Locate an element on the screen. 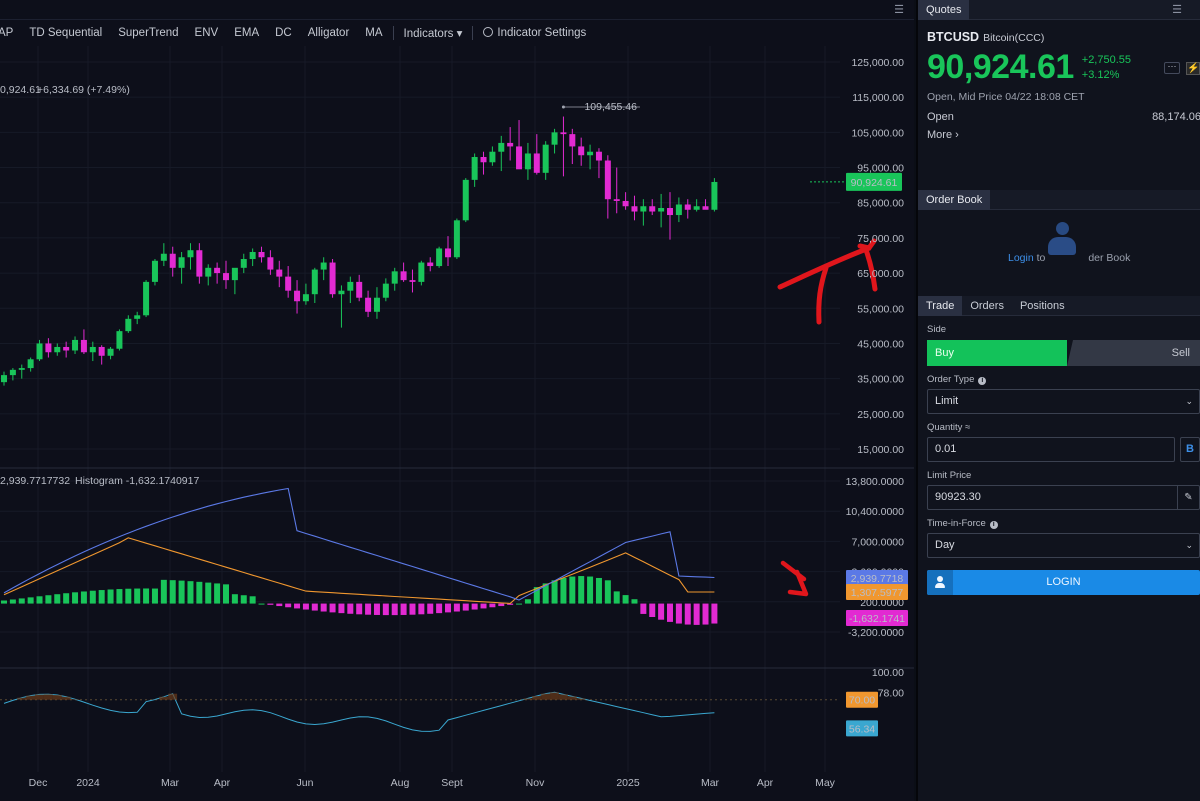 This screenshot has height=801, width=1200. macd-line is located at coordinates (359, 544).